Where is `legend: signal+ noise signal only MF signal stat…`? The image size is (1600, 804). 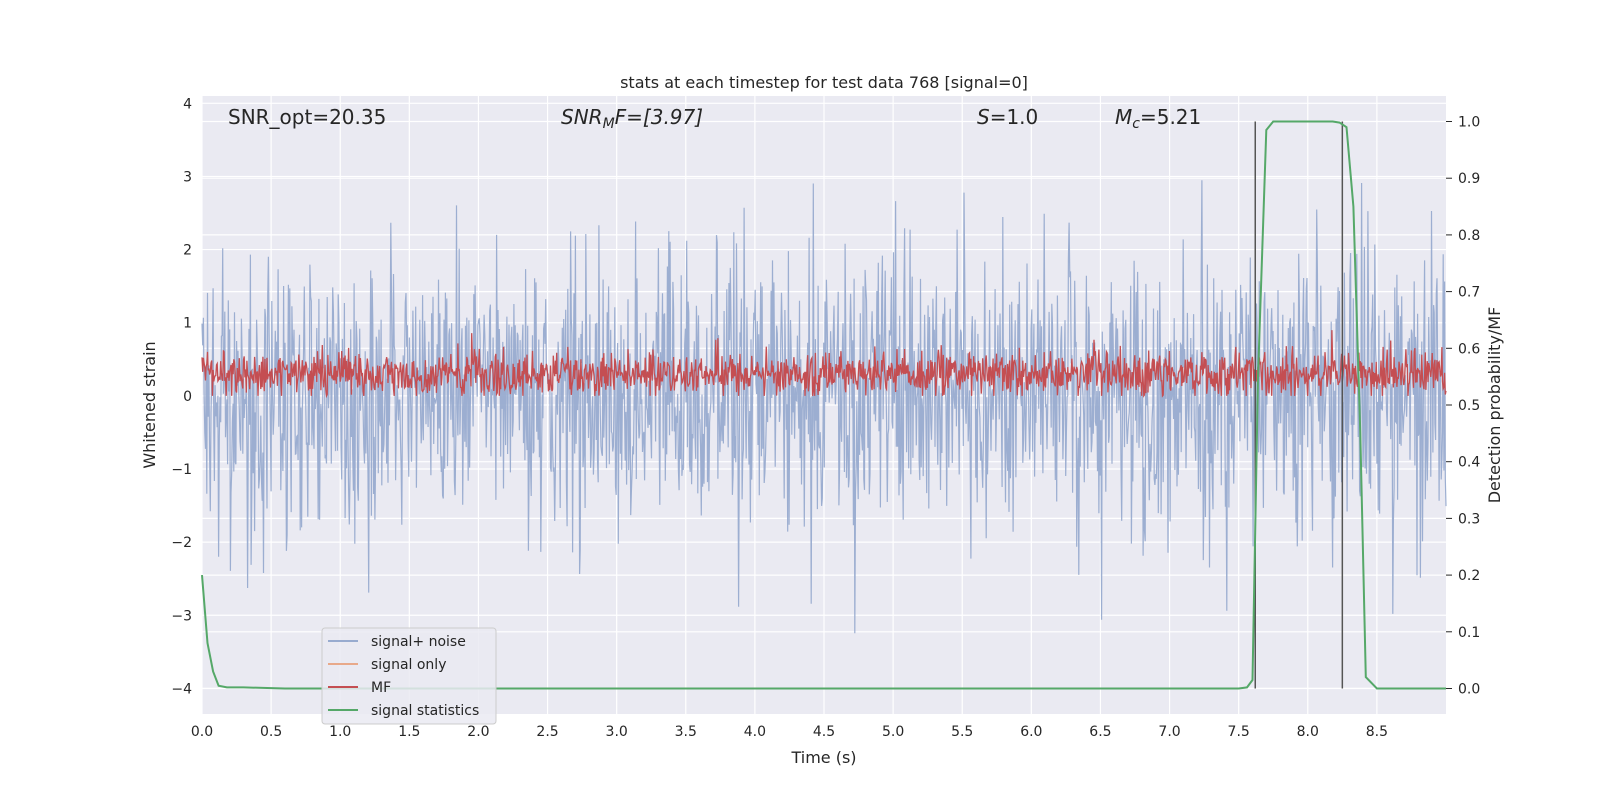
legend: signal+ noise signal only MF signal stat… is located at coordinates (409, 676).